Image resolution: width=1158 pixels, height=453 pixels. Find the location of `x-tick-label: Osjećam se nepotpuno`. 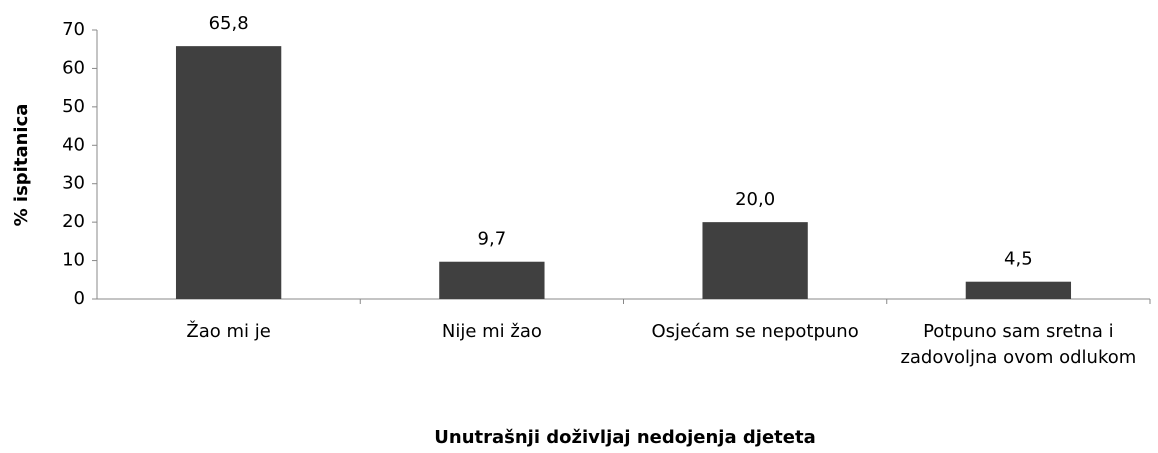

x-tick-label: Osjećam se nepotpuno is located at coordinates (755, 331).